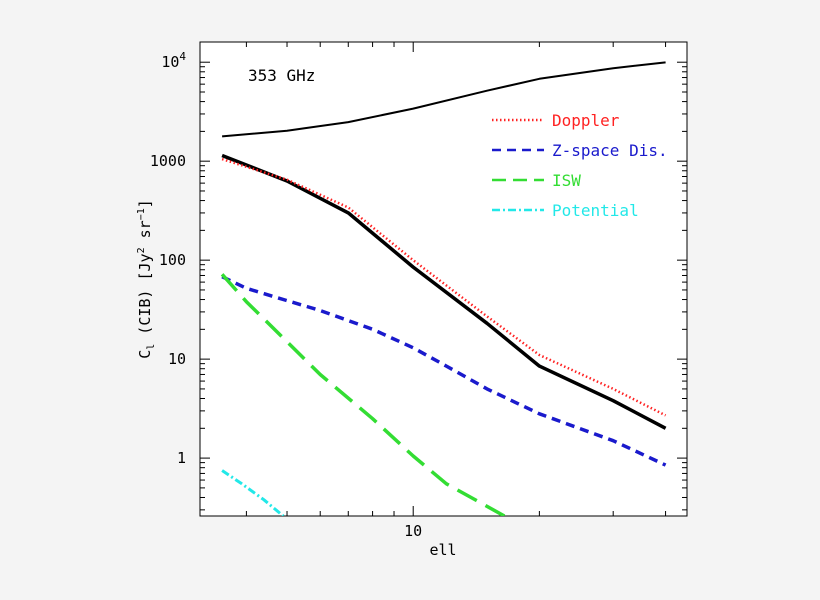  I want to click on legend: Doppler Z-space Dis. ISW Potential, so click(580, 165).